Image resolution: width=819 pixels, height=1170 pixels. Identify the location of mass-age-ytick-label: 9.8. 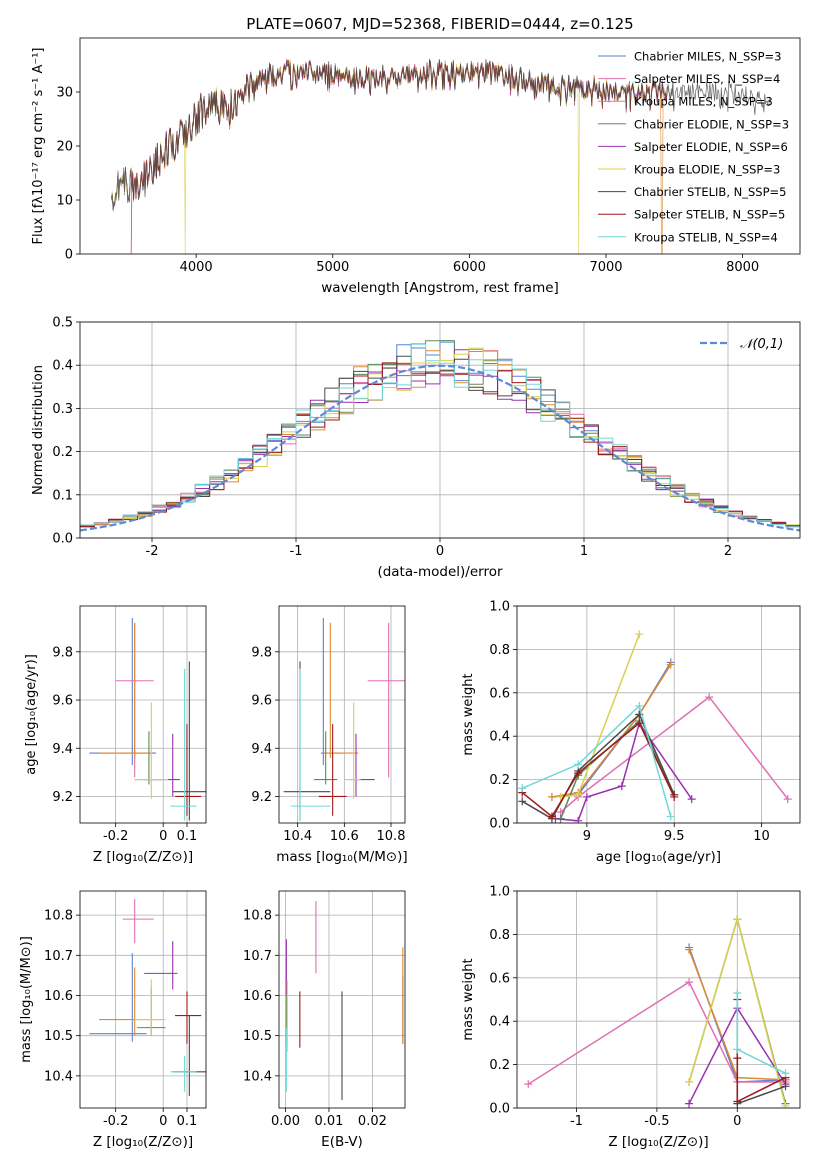
(261, 652).